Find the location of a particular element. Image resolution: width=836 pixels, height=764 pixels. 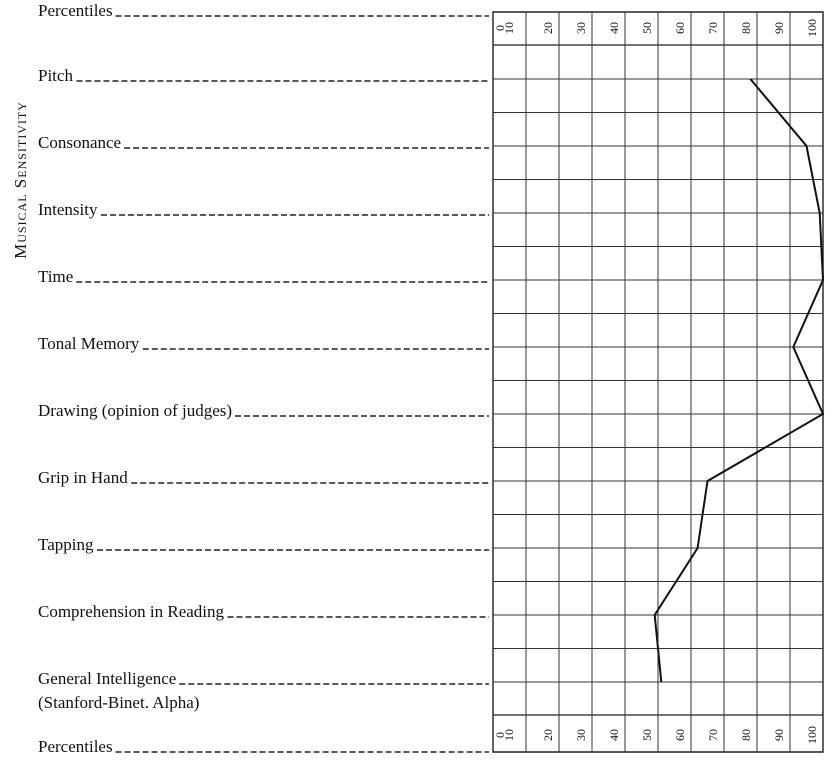

category-label: General Intelligence is located at coordinates (107, 678).